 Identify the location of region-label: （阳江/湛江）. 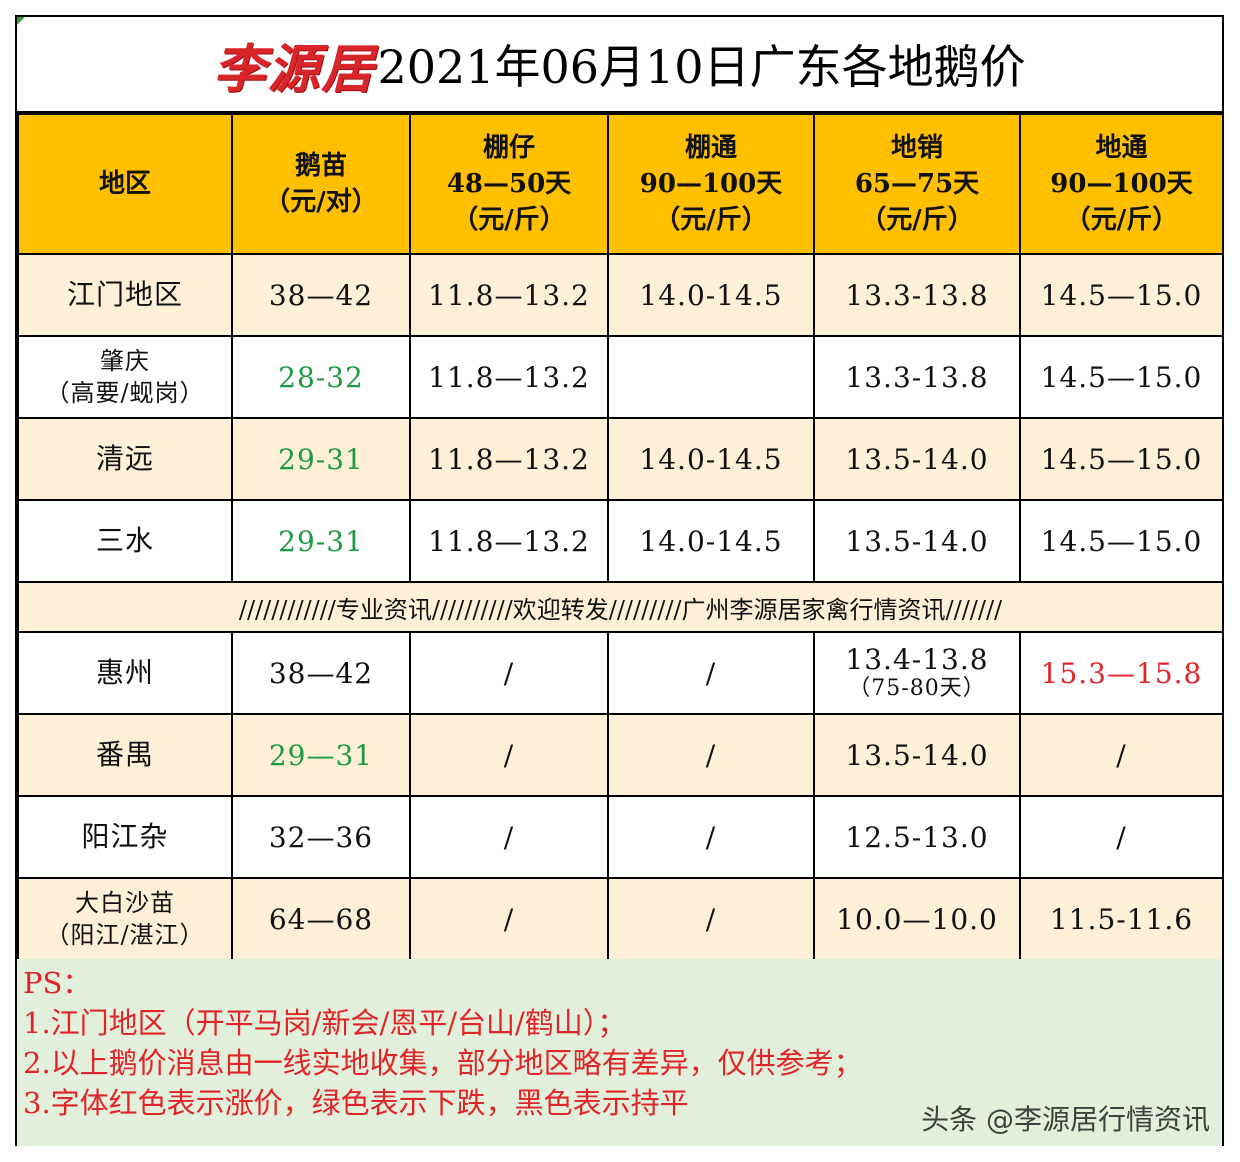
(125, 935).